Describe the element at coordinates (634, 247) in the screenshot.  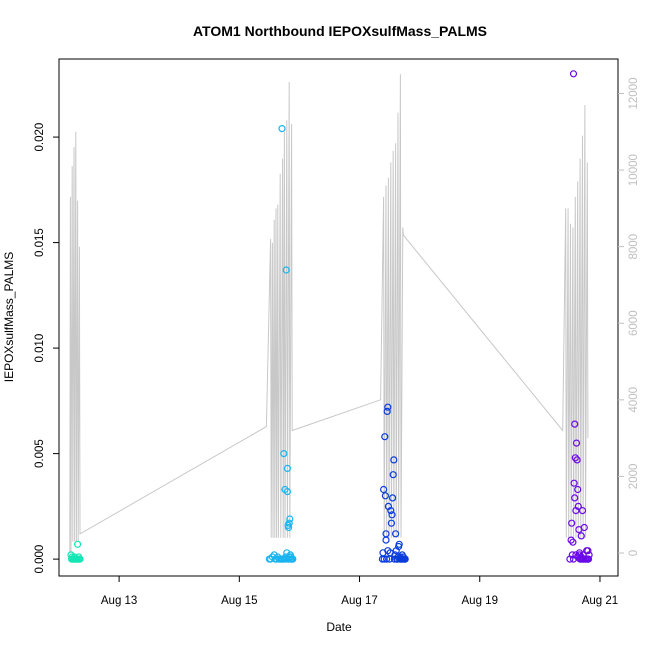
I see `y2-tick-label: 8000` at that location.